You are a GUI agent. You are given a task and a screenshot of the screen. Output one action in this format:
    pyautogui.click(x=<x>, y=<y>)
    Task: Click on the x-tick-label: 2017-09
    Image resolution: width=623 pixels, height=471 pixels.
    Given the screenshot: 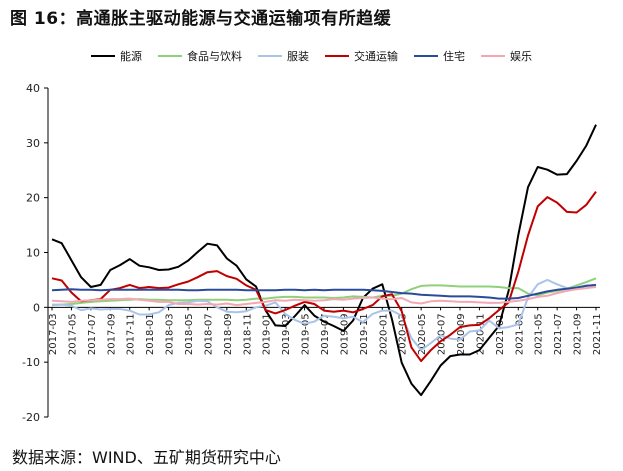 What is the action you would take?
    pyautogui.click(x=111, y=334)
    